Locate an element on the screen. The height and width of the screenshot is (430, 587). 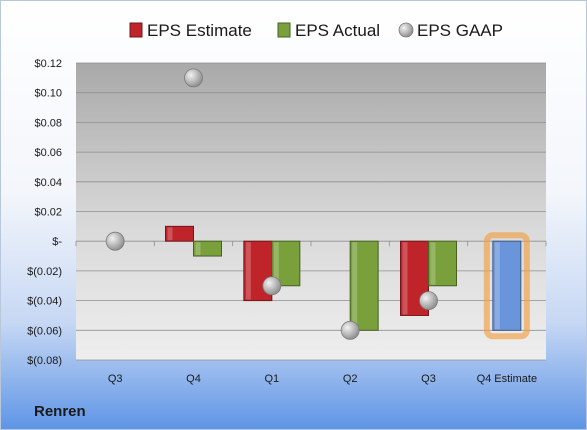
legend-label: EPS GAAP is located at coordinates (460, 30).